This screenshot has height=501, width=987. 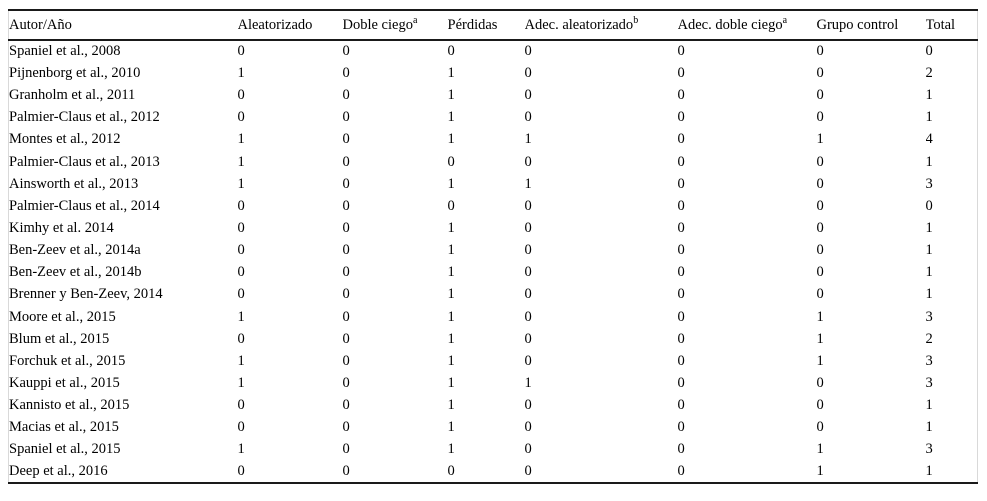 I want to click on table-row: Blum et al., 2015 0 0 1 0 0 1 2, so click(x=493, y=339).